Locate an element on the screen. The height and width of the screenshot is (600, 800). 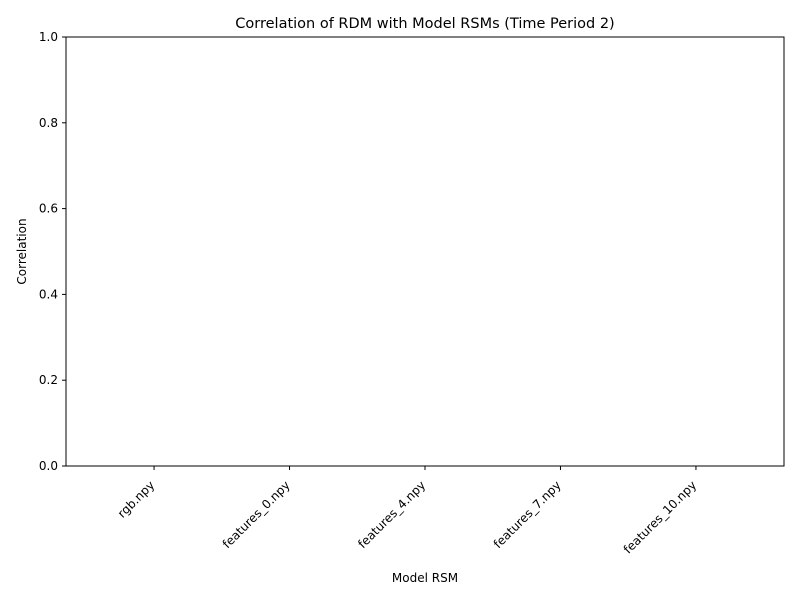
y-tick-label: 0.4 is located at coordinates (48, 294).